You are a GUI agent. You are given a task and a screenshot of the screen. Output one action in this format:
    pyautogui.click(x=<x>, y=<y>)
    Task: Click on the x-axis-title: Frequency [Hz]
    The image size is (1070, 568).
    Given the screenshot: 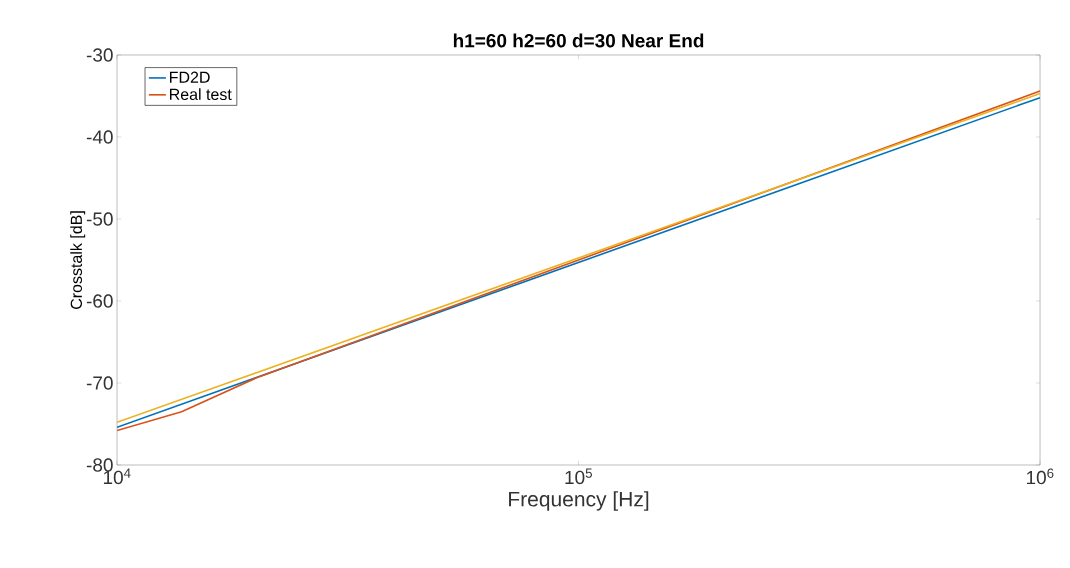 What is the action you would take?
    pyautogui.click(x=579, y=501)
    